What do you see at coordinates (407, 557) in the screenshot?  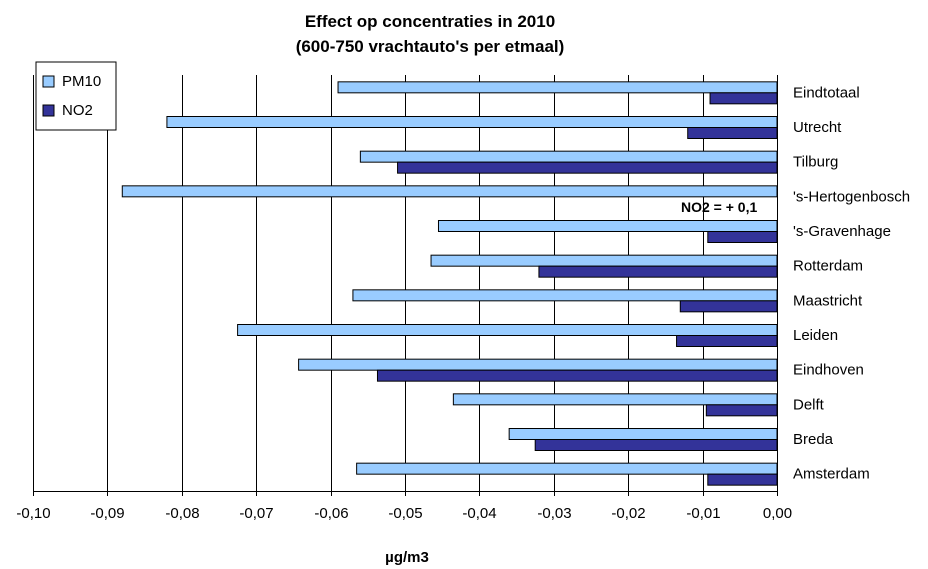 I see `x-axis-label: µg/m3` at bounding box center [407, 557].